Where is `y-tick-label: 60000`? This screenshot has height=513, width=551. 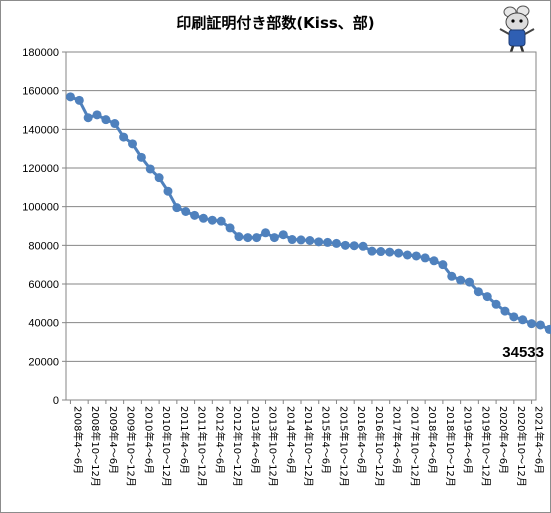
y-tick-label: 60000 is located at coordinates (43, 285).